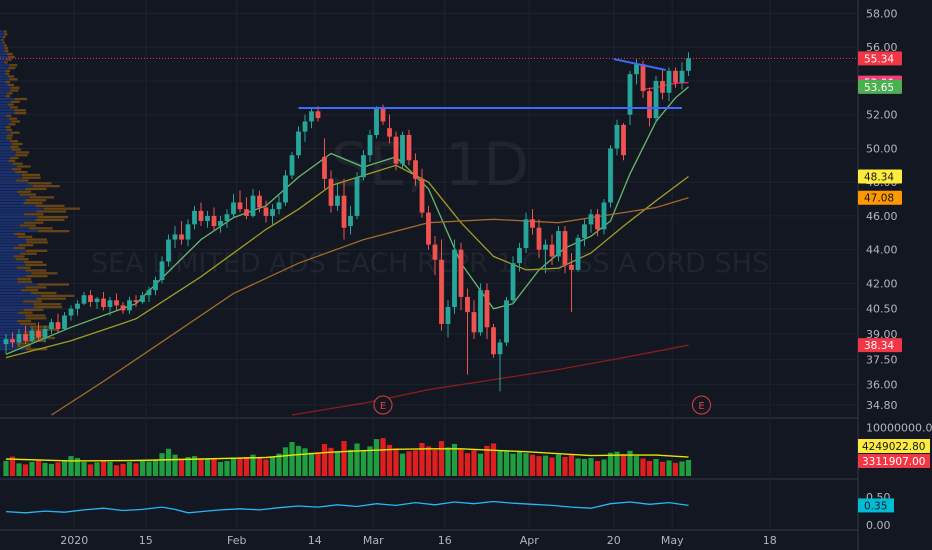 This screenshot has width=932, height=550. I want to click on price-tick-label: 44.00, so click(882, 250).